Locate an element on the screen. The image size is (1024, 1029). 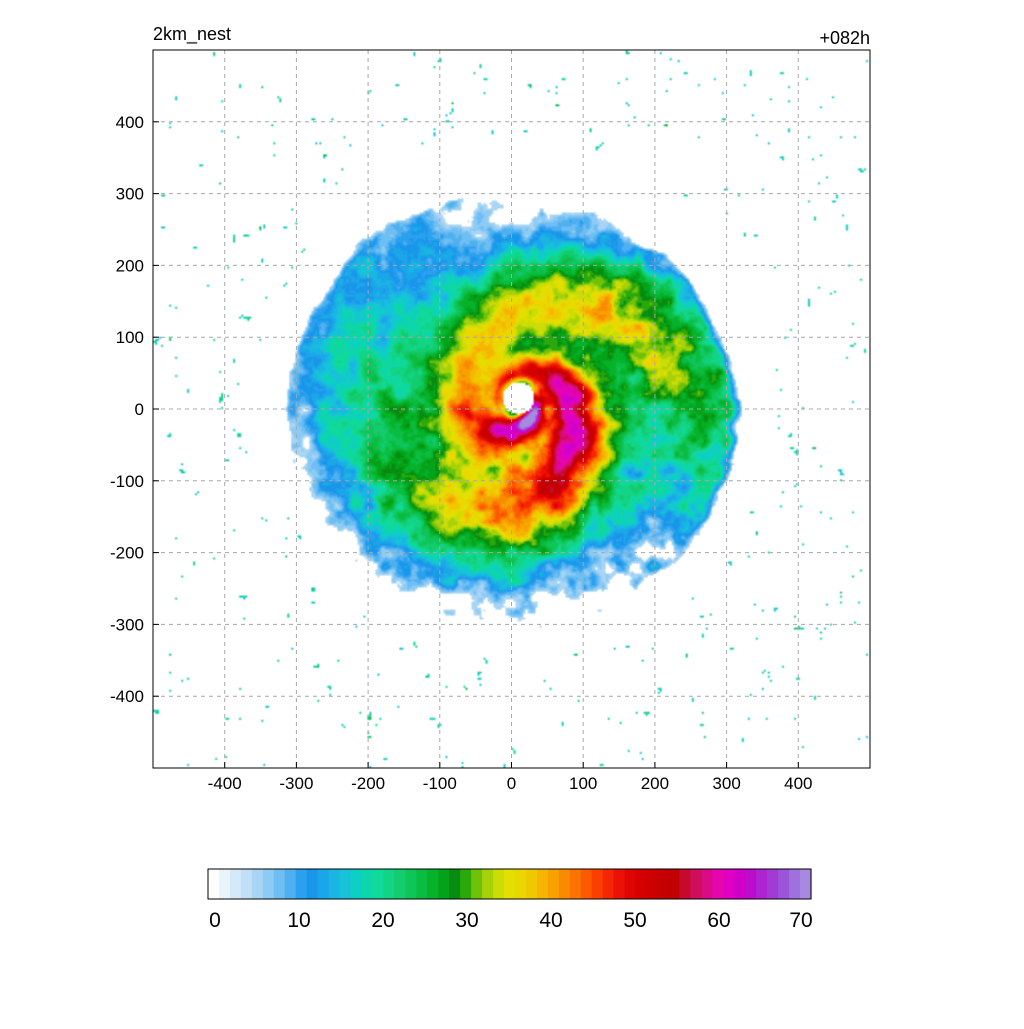
x-tick-label-1: -300 is located at coordinates (296, 783).